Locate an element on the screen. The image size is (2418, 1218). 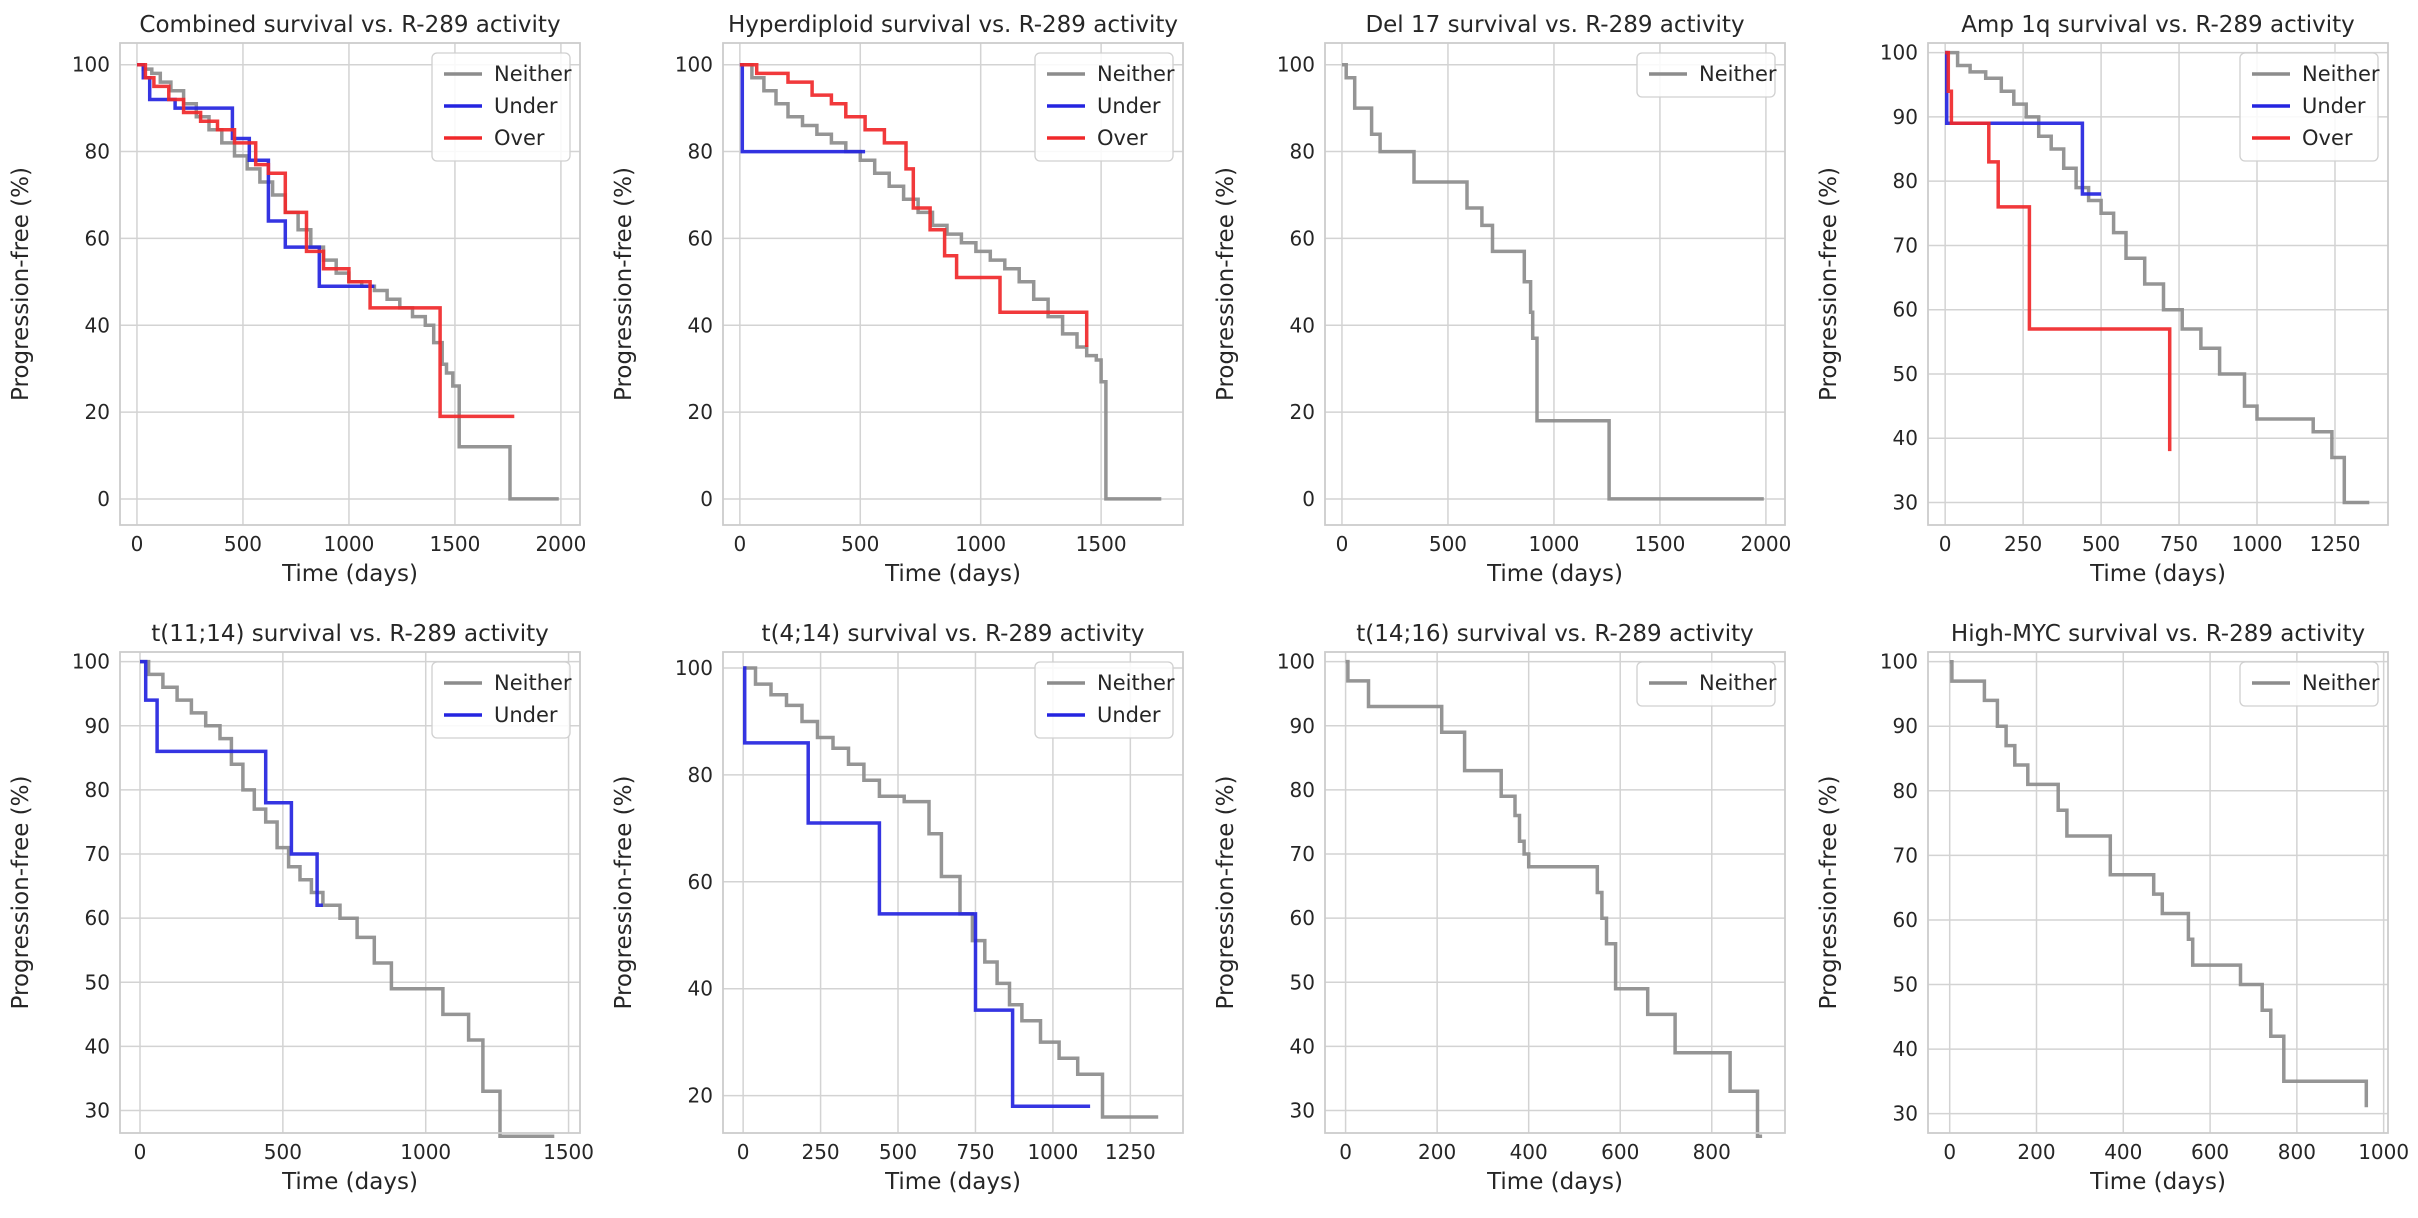
legend: Neither Under Over is located at coordinates (2309, 107).